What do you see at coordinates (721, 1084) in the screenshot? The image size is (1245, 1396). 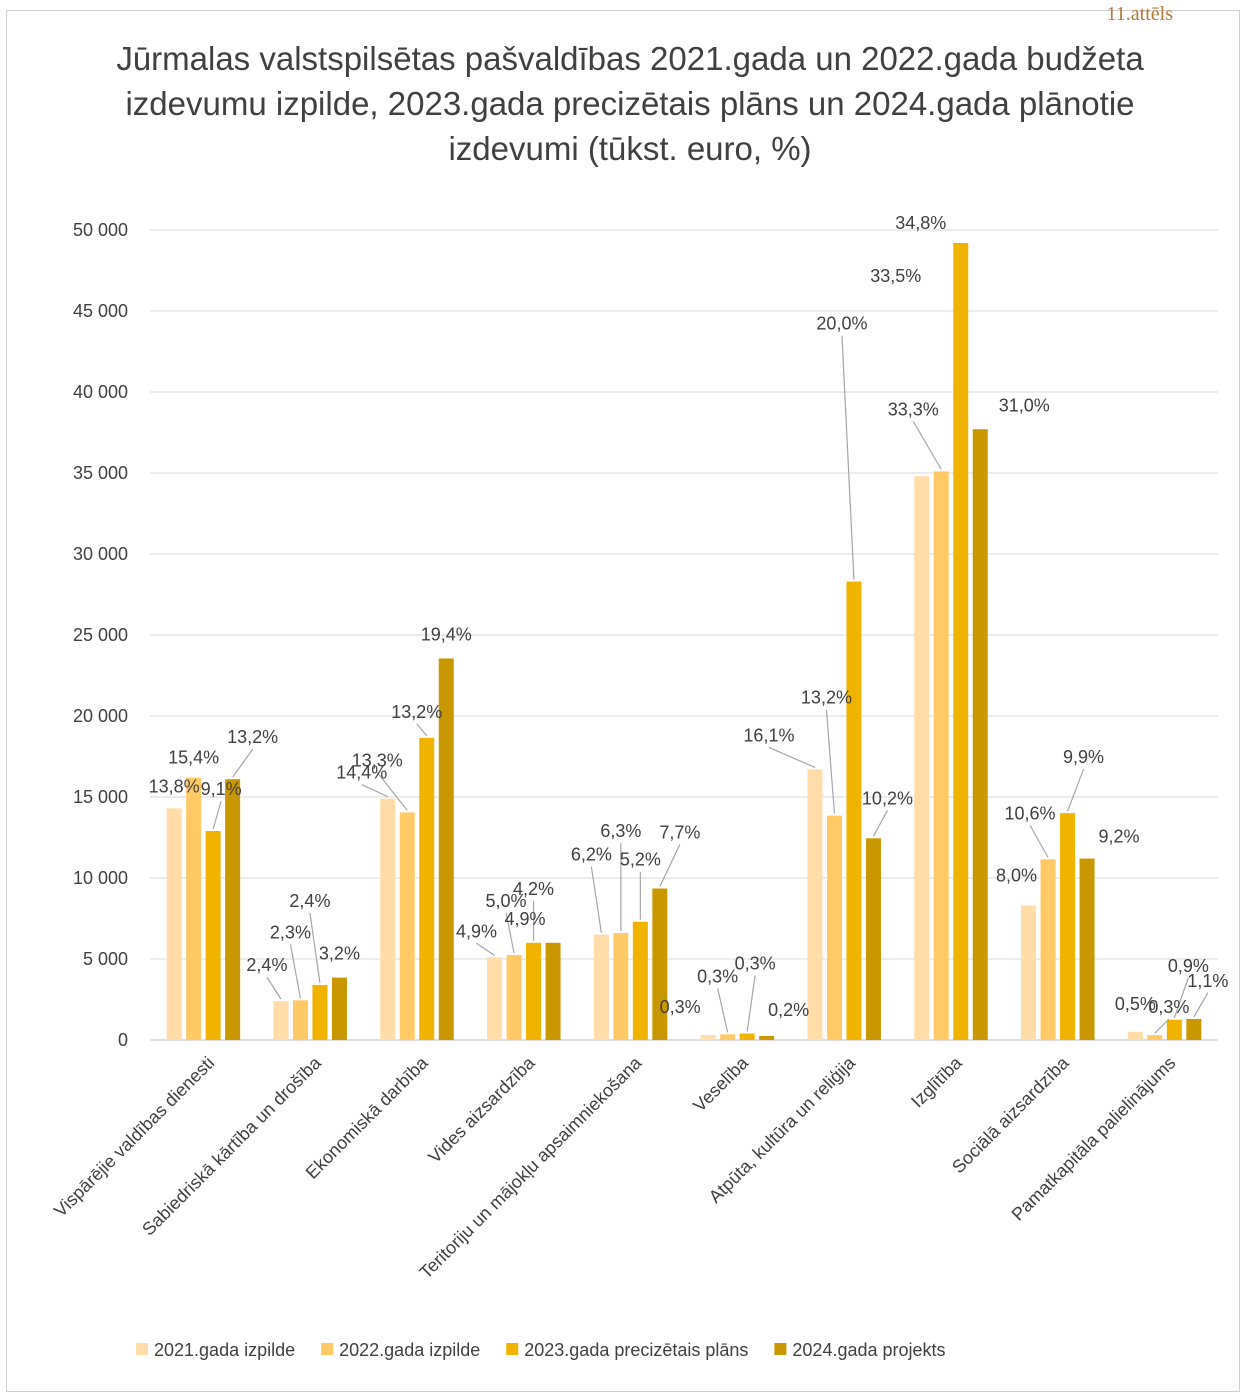 I see `category-label: Veselība` at bounding box center [721, 1084].